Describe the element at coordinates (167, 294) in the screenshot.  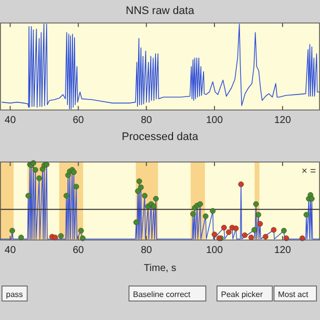
I see `button: Baseline correct` at that location.